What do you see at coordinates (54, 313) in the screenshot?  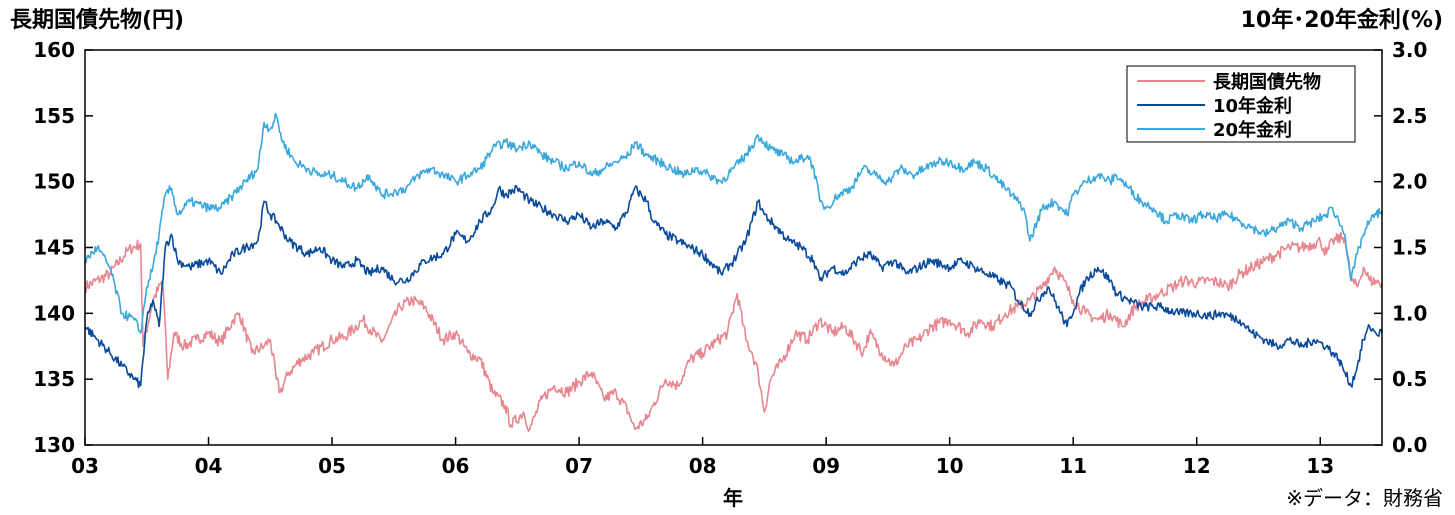 I see `left-tick-label: 140` at bounding box center [54, 313].